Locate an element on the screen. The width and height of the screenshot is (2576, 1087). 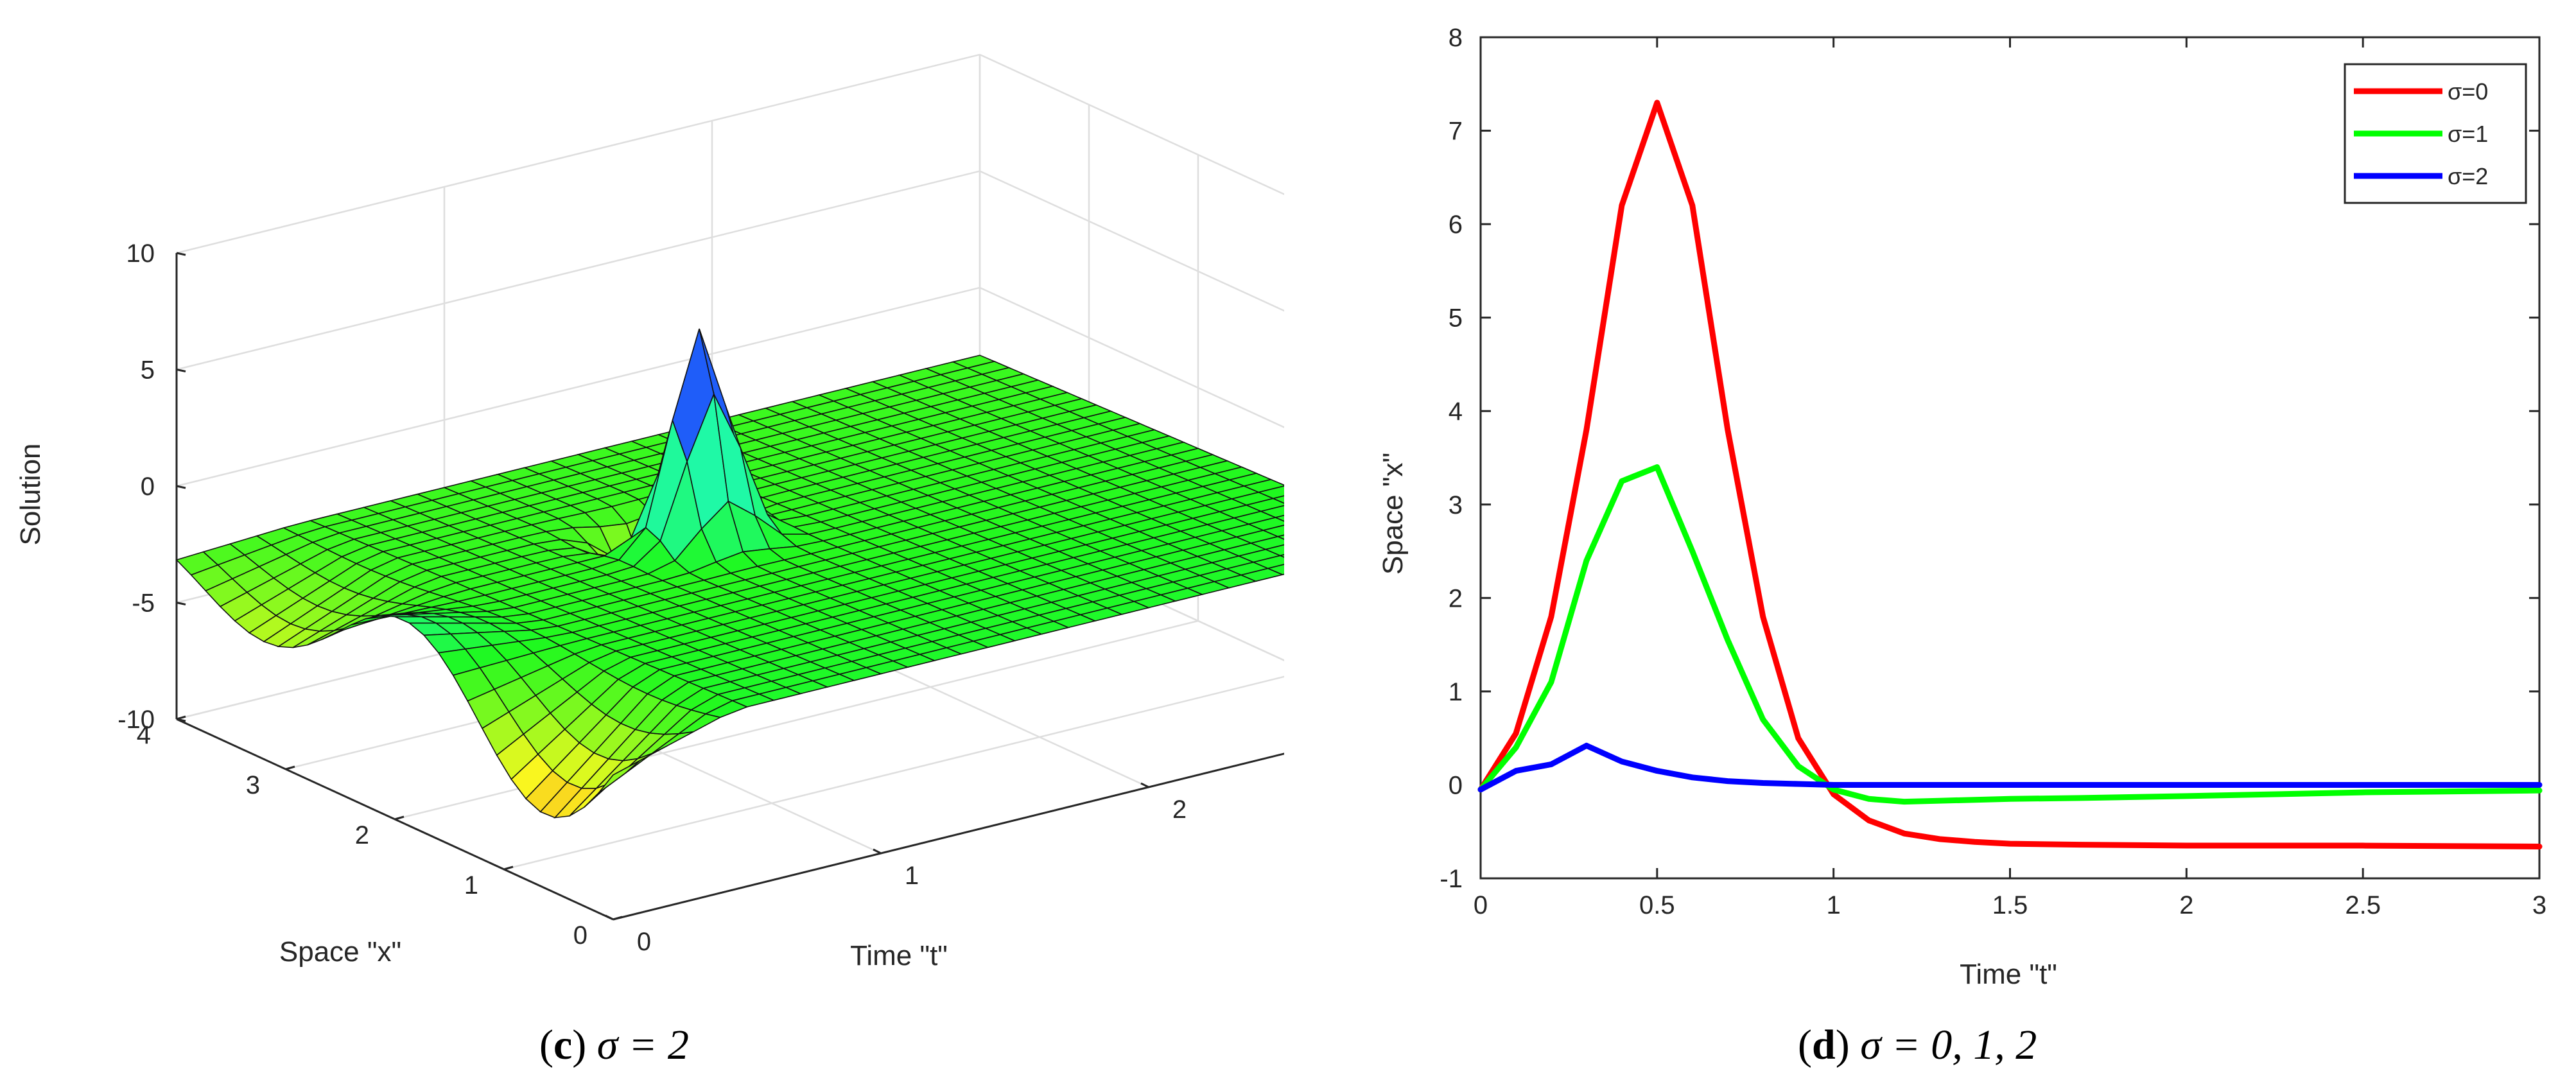
caption-label: c is located at coordinates (563, 1045).